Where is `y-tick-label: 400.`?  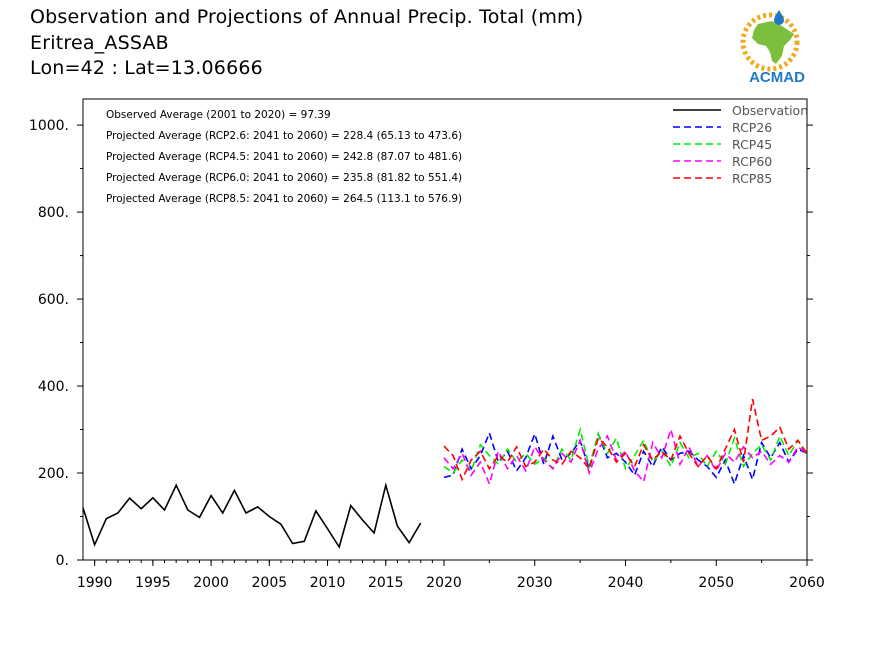 y-tick-label: 400. is located at coordinates (53, 387).